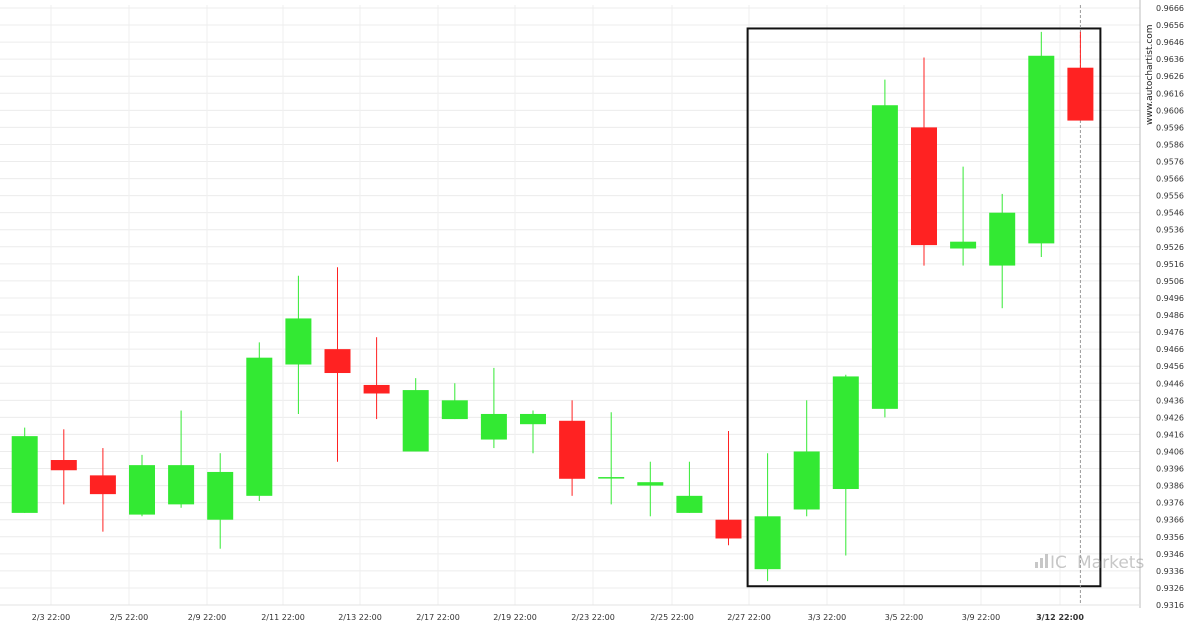  I want to click on x-tick-label: 2/3 22:00, so click(51, 617).